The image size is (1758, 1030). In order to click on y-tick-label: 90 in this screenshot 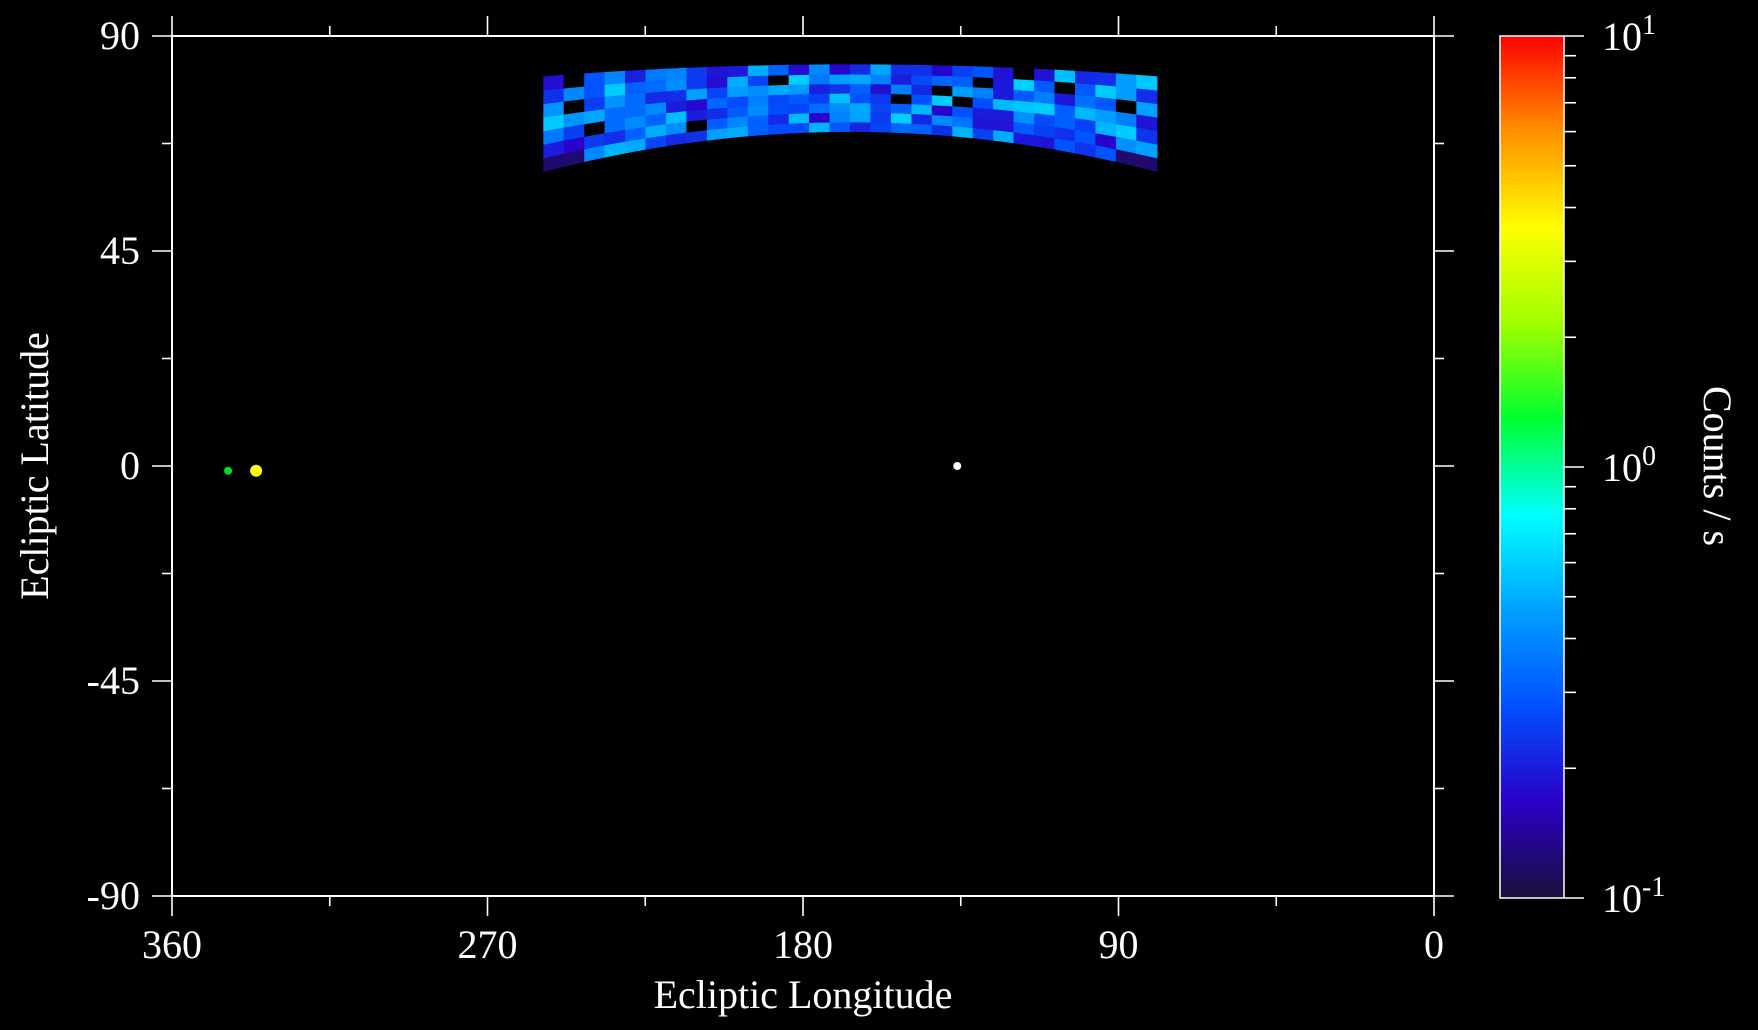, I will do `click(120, 35)`.